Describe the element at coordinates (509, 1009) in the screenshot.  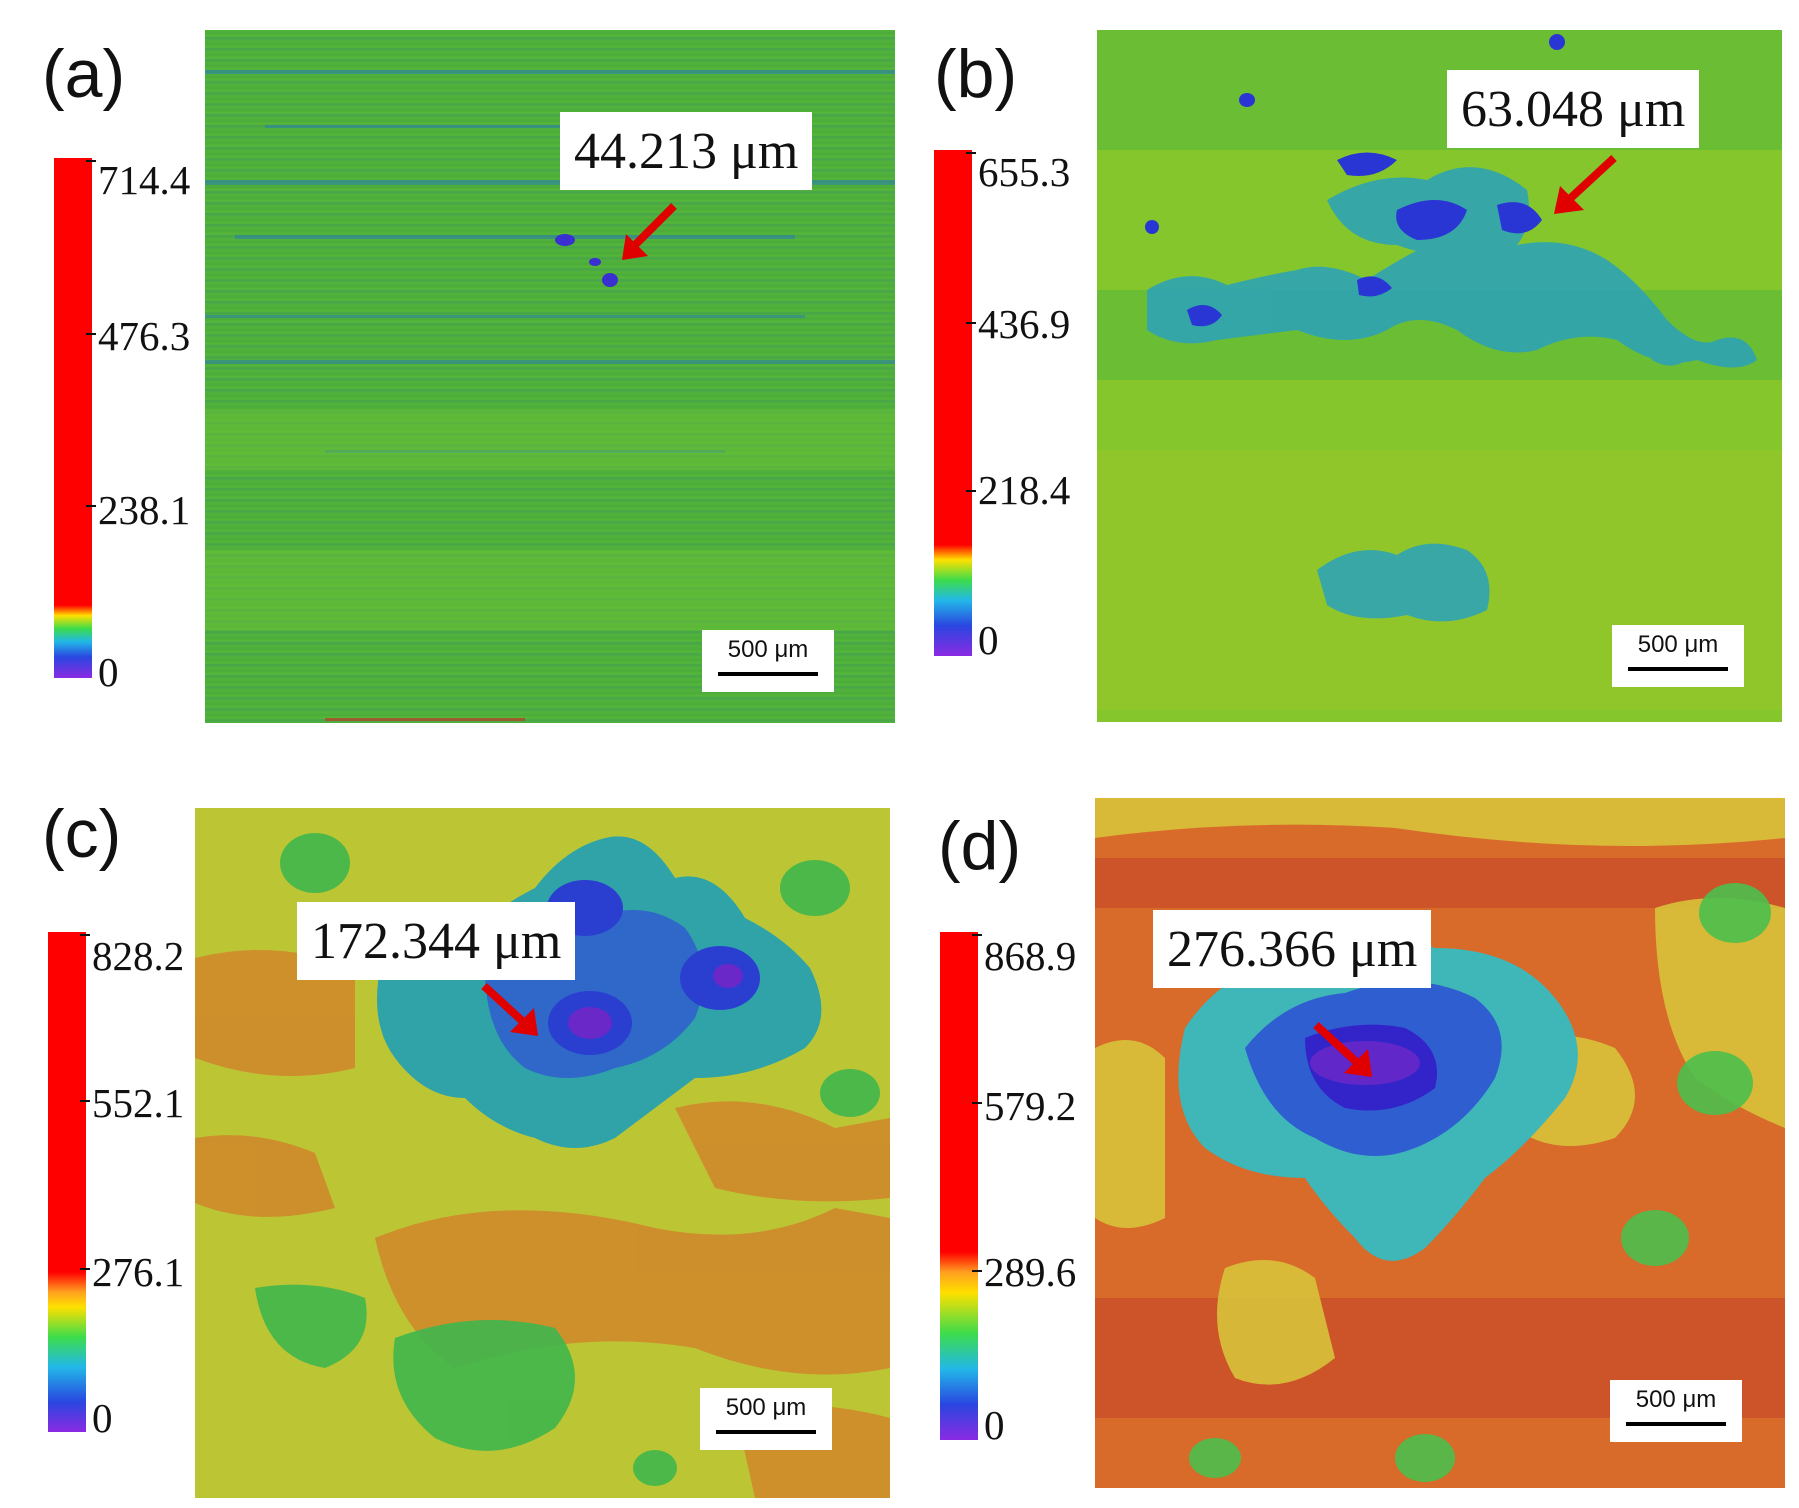
I see `arrow-c-icon` at that location.